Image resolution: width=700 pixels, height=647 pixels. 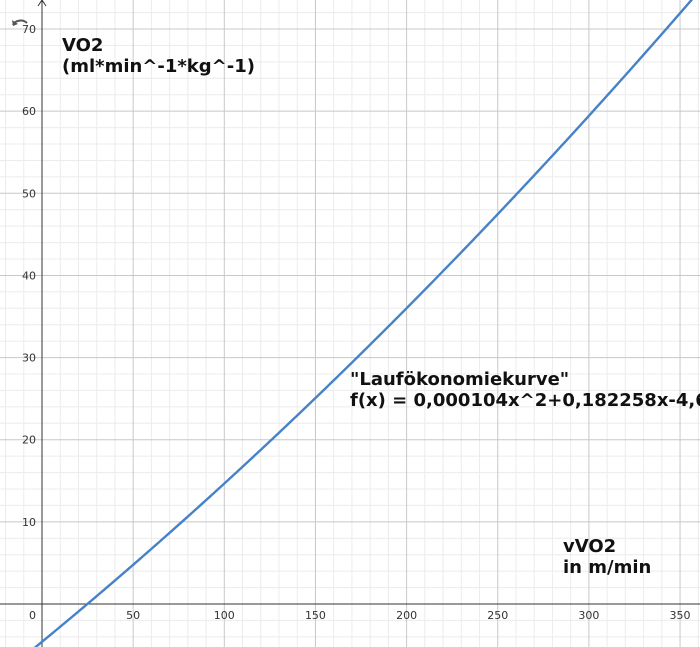 What do you see at coordinates (406, 615) in the screenshot?
I see `x-tick-label: 200` at bounding box center [406, 615].